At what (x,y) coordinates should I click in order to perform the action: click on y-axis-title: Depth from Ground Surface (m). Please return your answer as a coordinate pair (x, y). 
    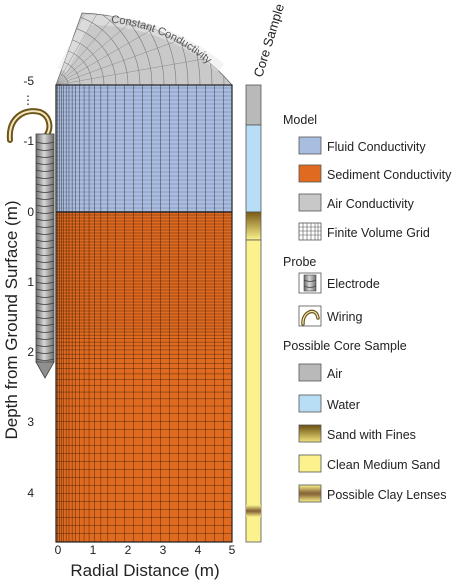
    Looking at the image, I should click on (11, 319).